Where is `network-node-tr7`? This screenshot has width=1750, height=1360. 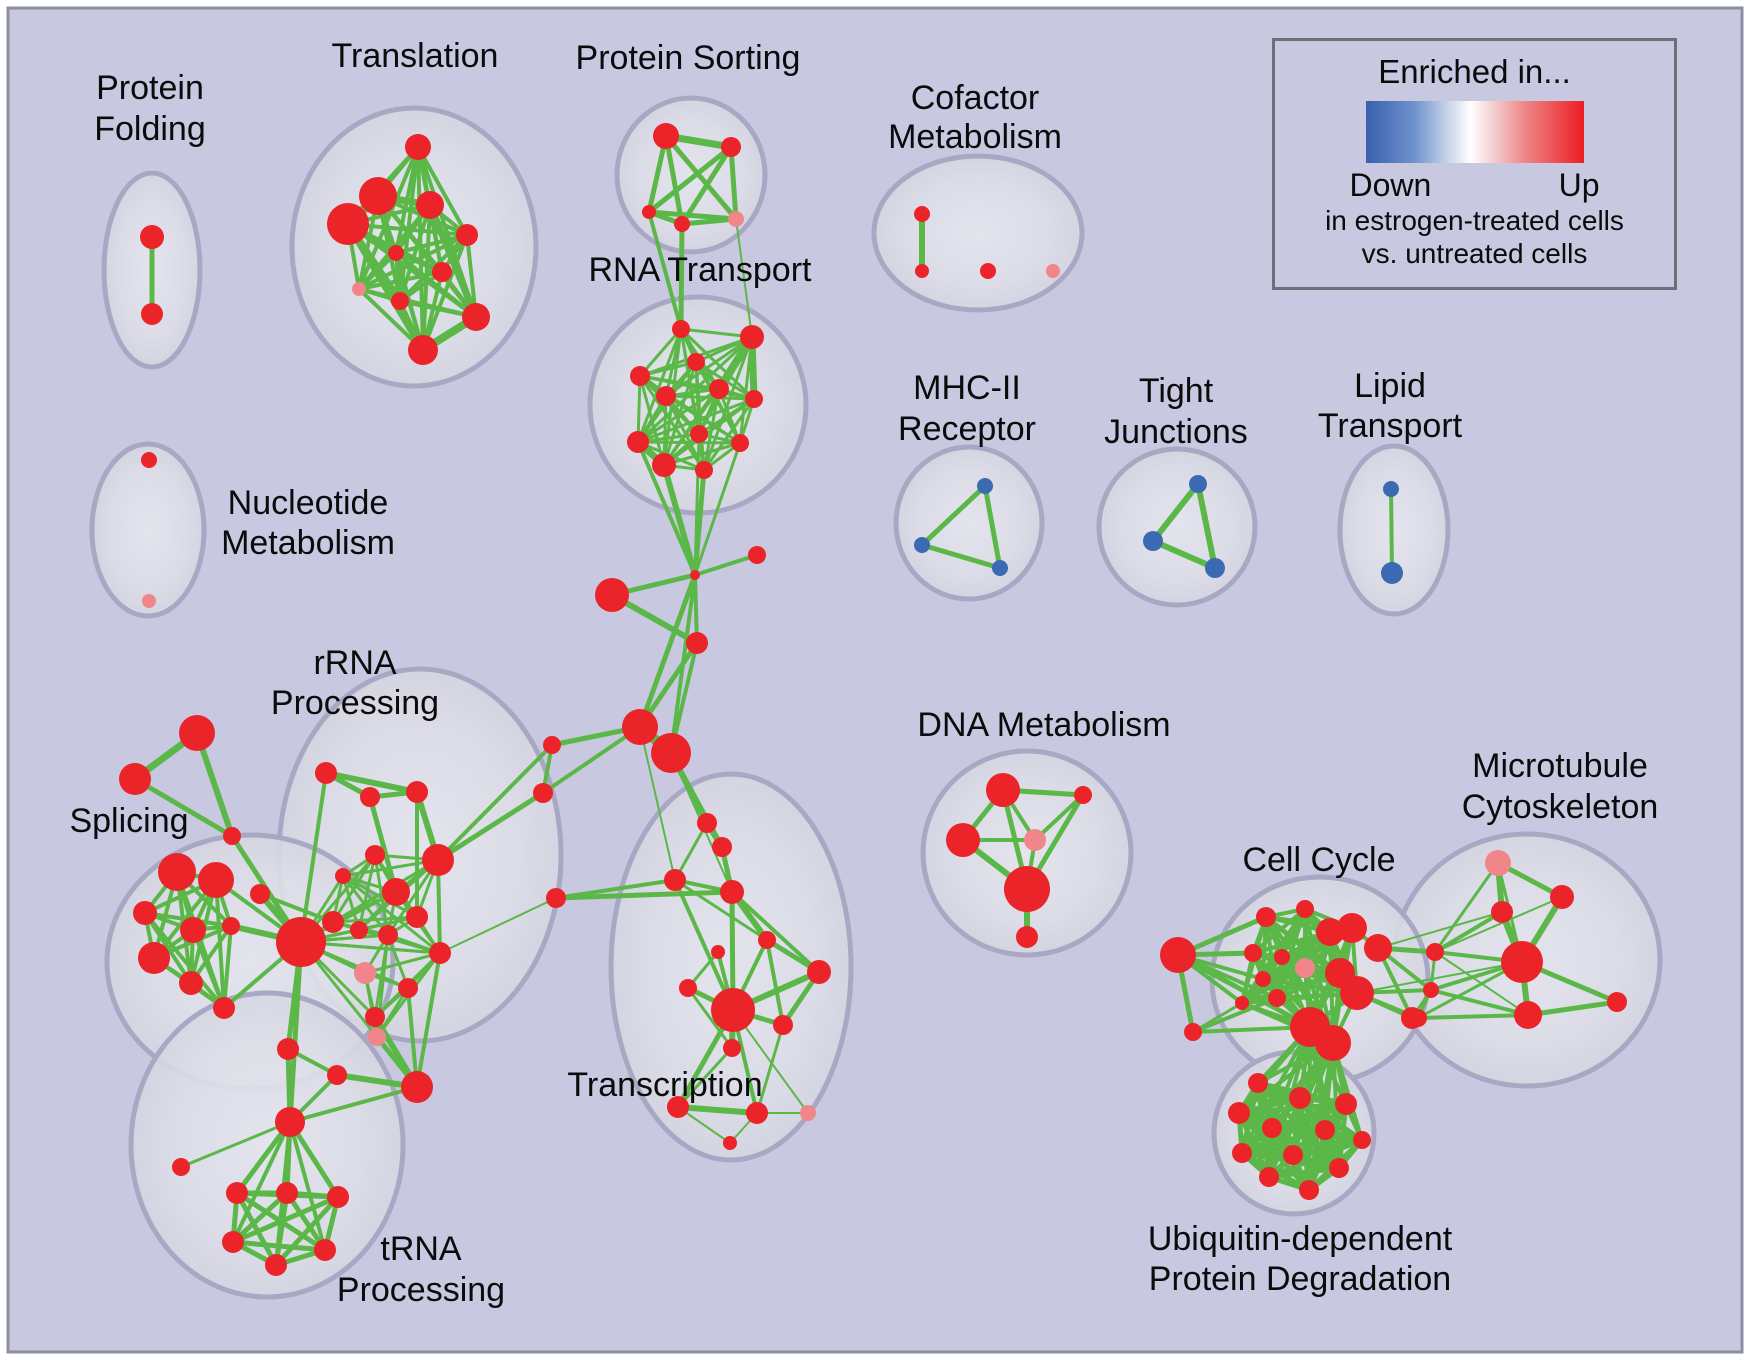 network-node-tr7 is located at coordinates (442, 272).